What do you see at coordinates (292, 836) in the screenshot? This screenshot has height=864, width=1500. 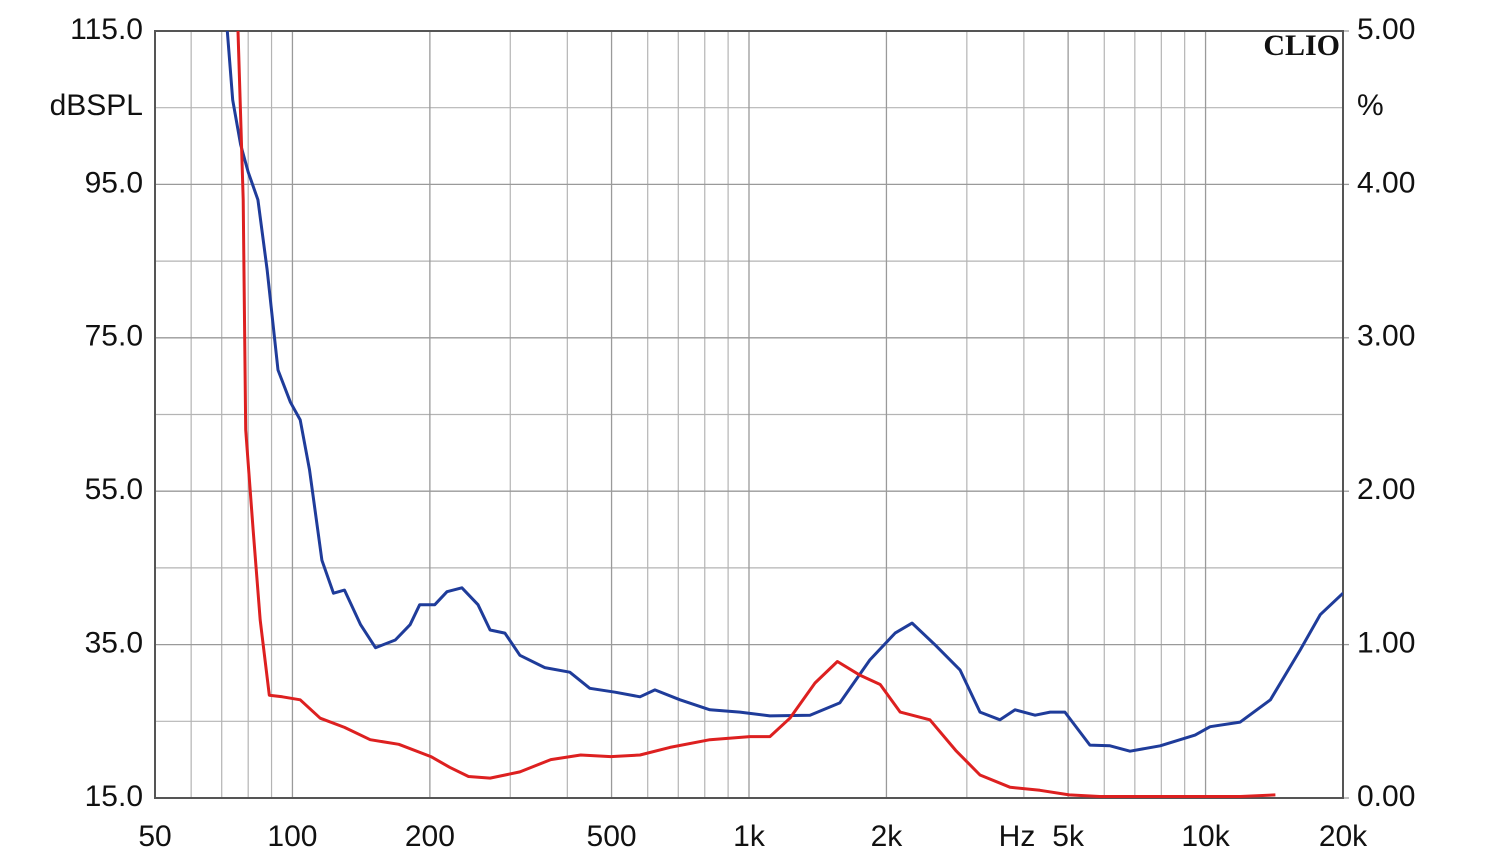 I see `x-tick-label: 100` at bounding box center [292, 836].